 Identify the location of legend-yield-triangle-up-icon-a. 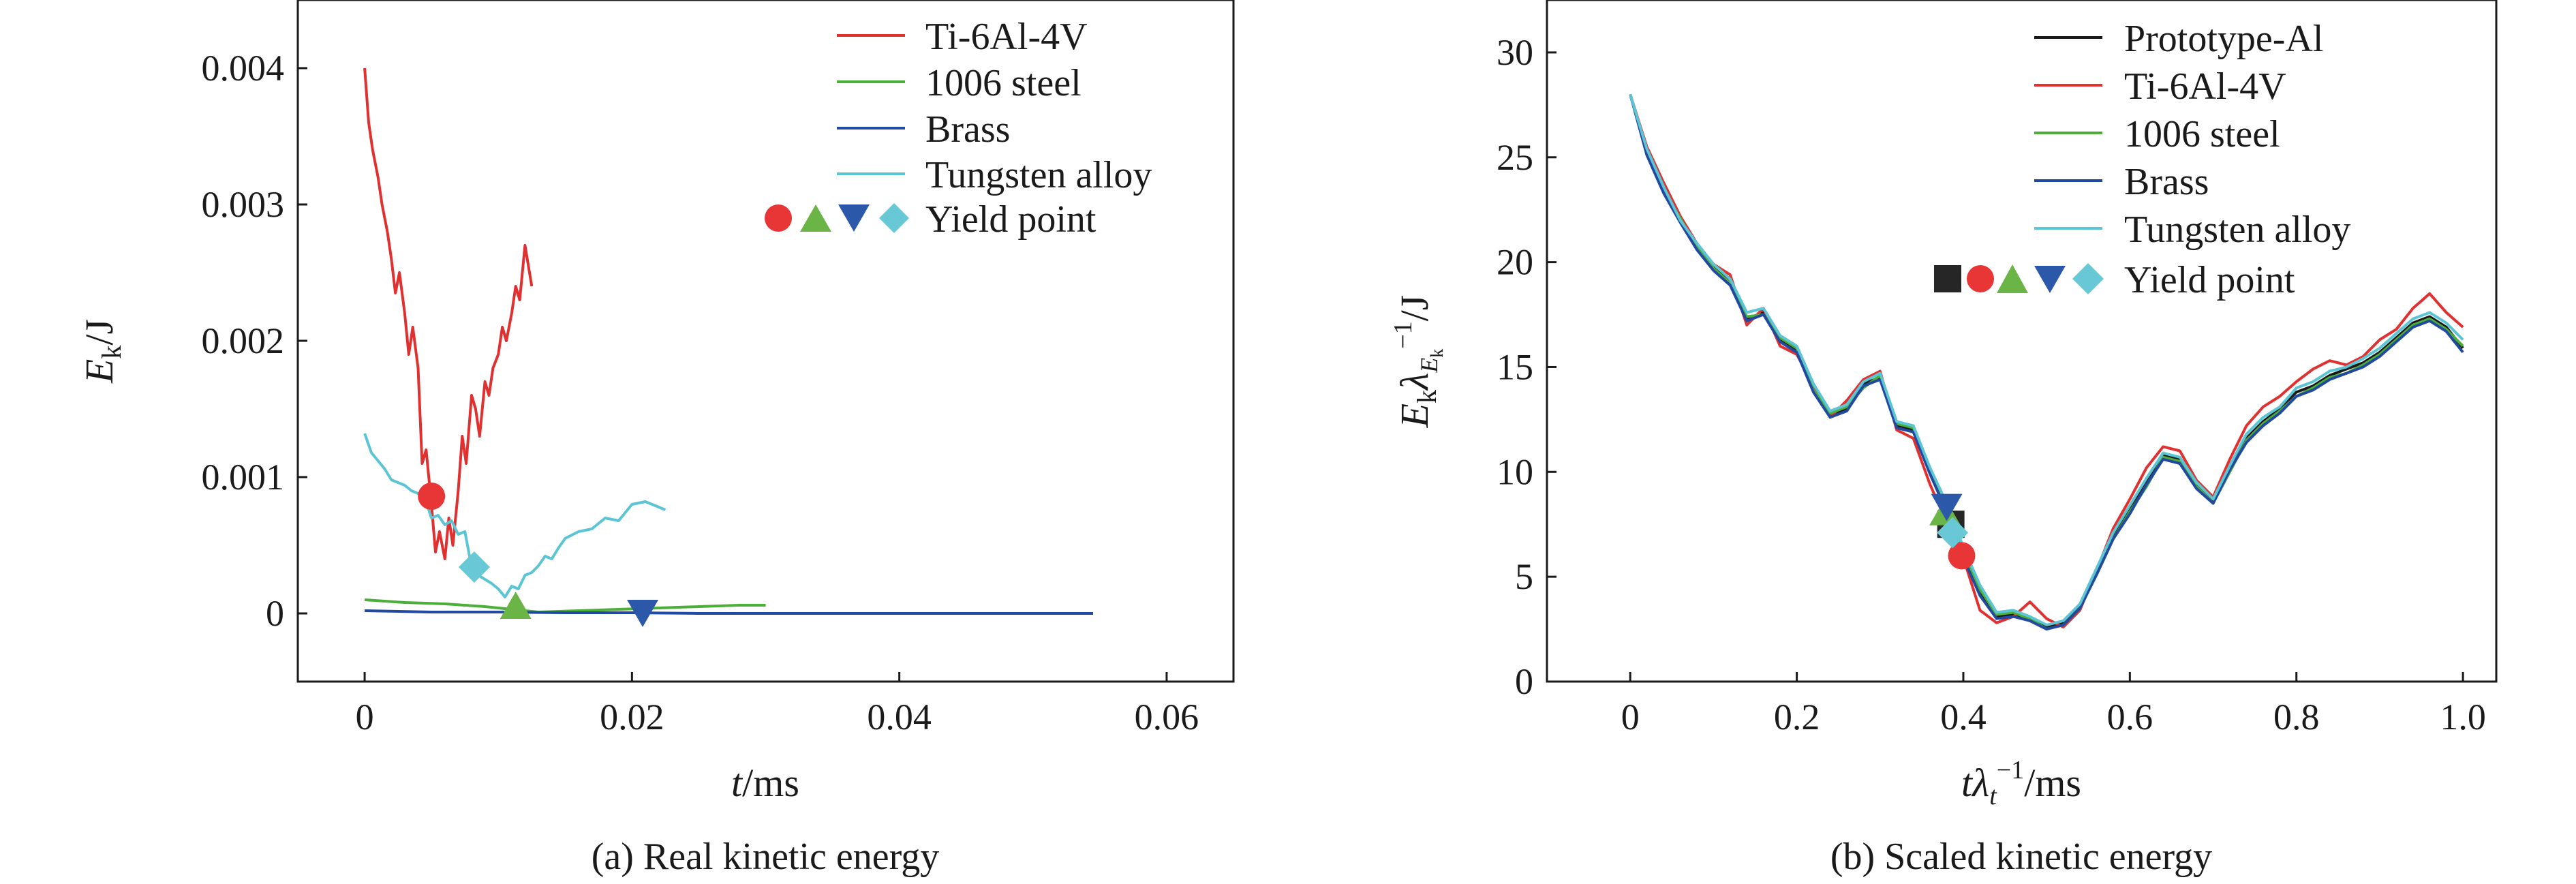
(815, 218).